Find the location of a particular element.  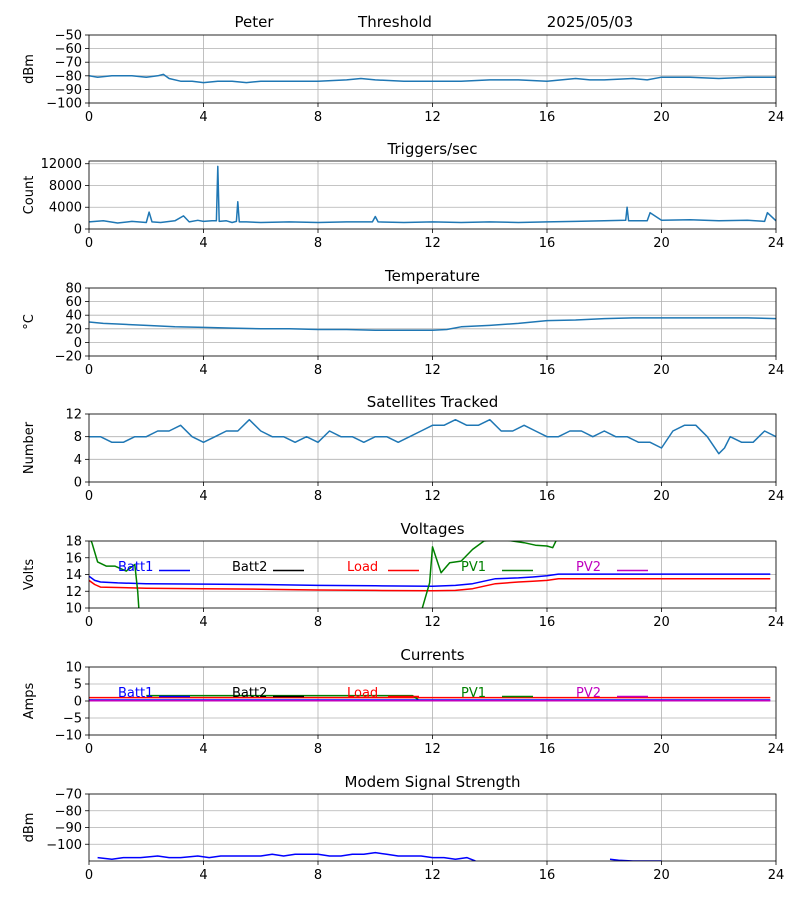

y-tick-label: 8000 is located at coordinates (65, 186).